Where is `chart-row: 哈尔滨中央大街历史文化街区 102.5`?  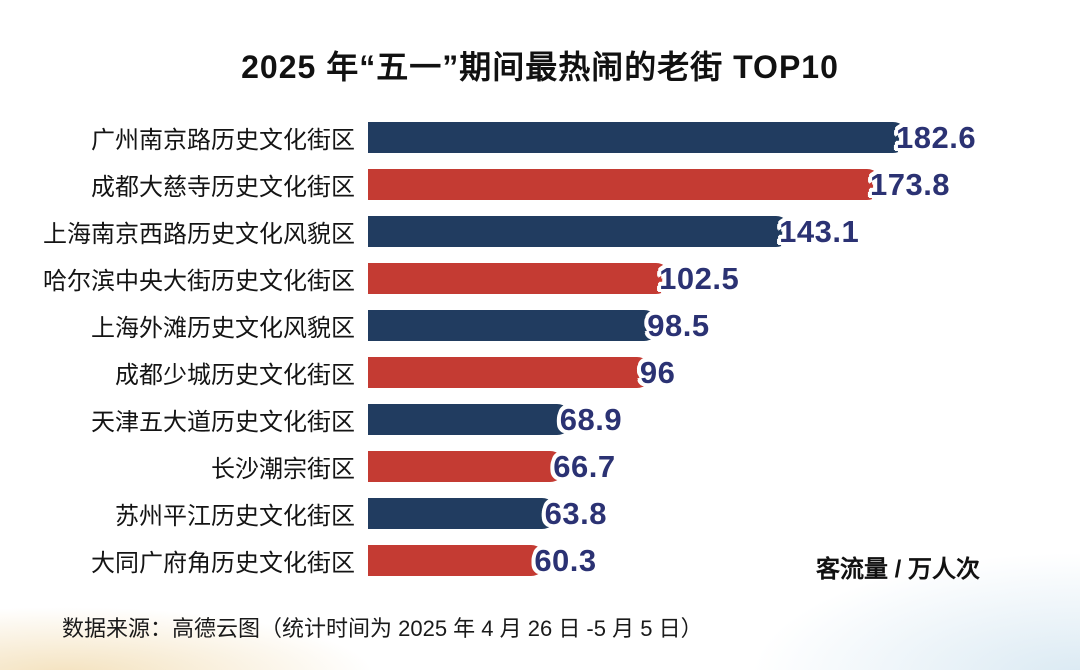 chart-row: 哈尔滨中央大街历史文化街区 102.5 is located at coordinates (530, 278).